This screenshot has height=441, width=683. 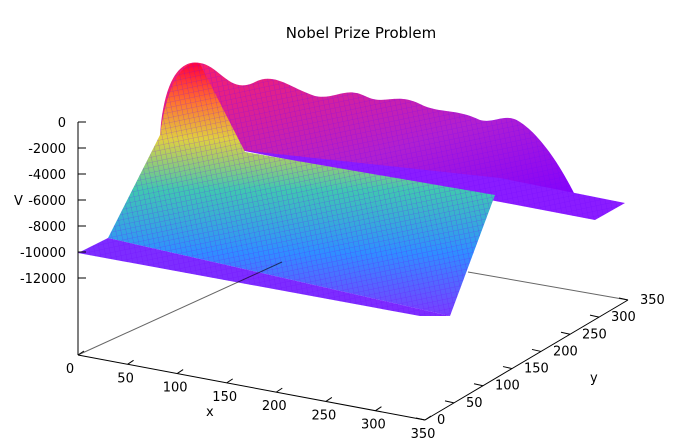 What do you see at coordinates (274, 406) in the screenshot?
I see `x-tick-label: 200` at bounding box center [274, 406].